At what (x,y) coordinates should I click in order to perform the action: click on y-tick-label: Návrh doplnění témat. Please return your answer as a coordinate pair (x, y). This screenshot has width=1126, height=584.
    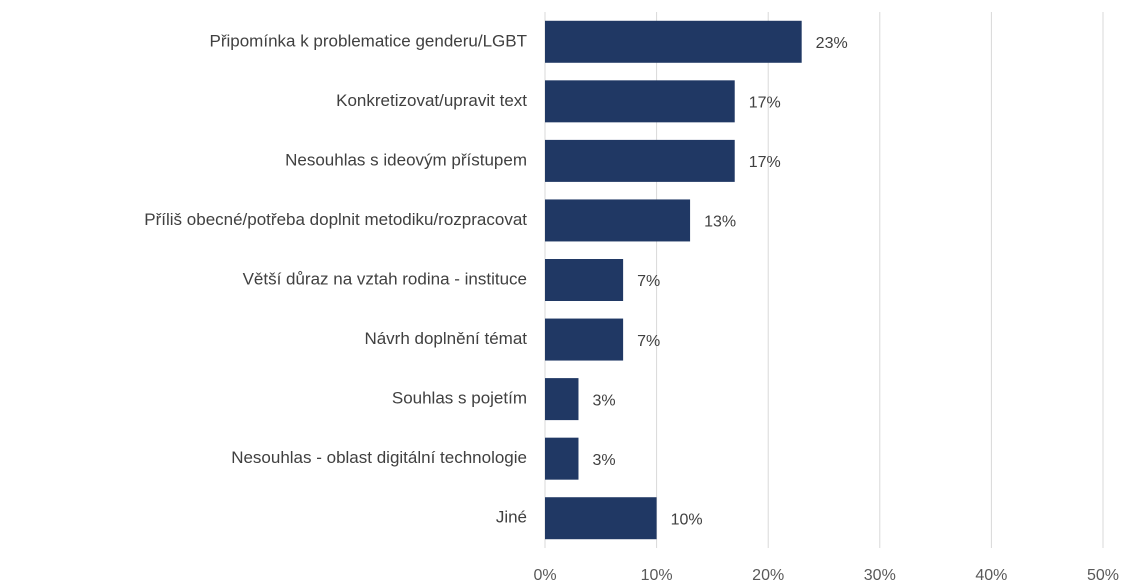
    Looking at the image, I should click on (445, 338).